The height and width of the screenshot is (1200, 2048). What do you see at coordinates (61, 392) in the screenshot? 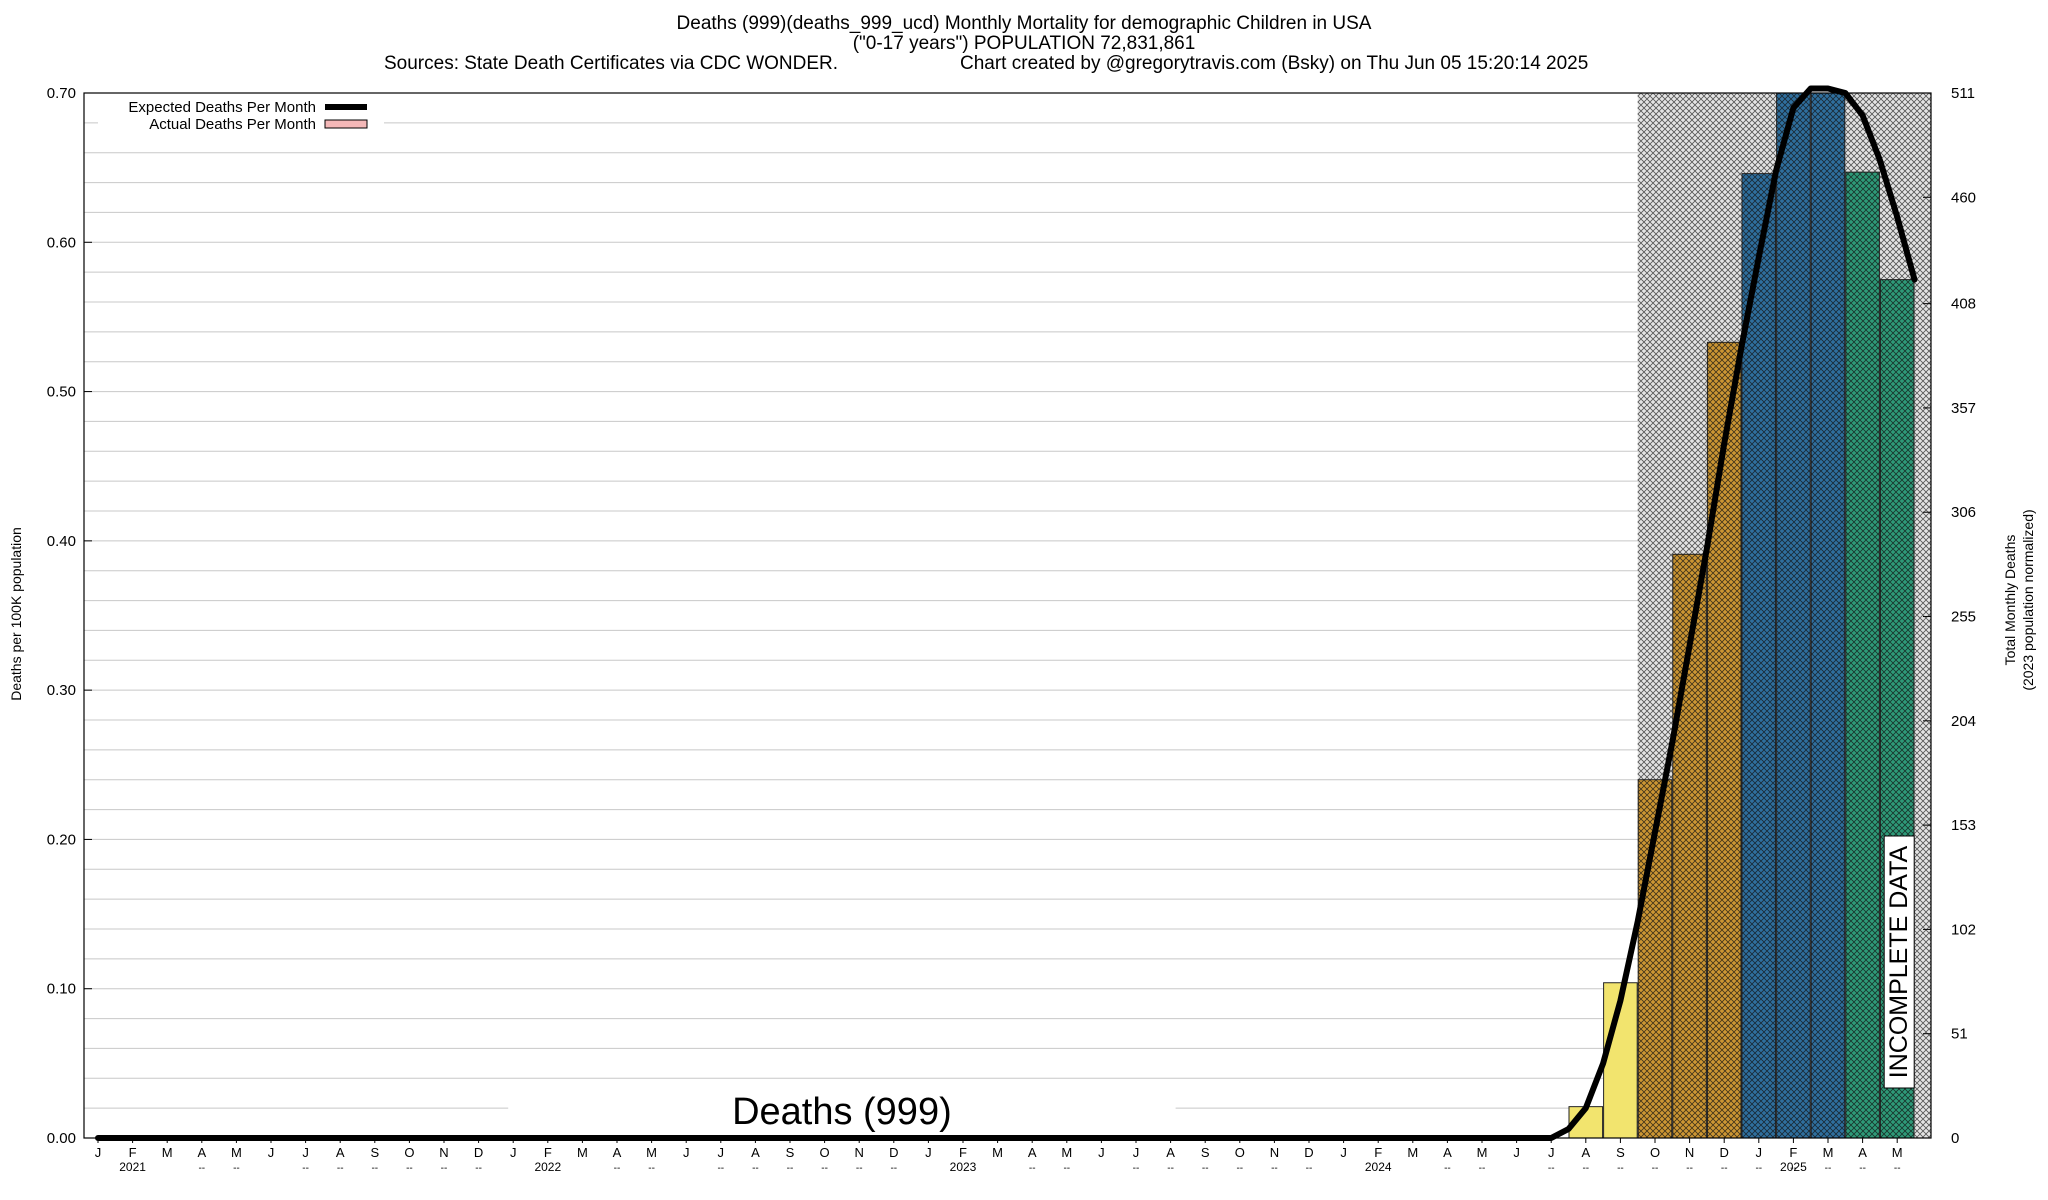
I see `y-tick-label: 0.50` at bounding box center [61, 392].